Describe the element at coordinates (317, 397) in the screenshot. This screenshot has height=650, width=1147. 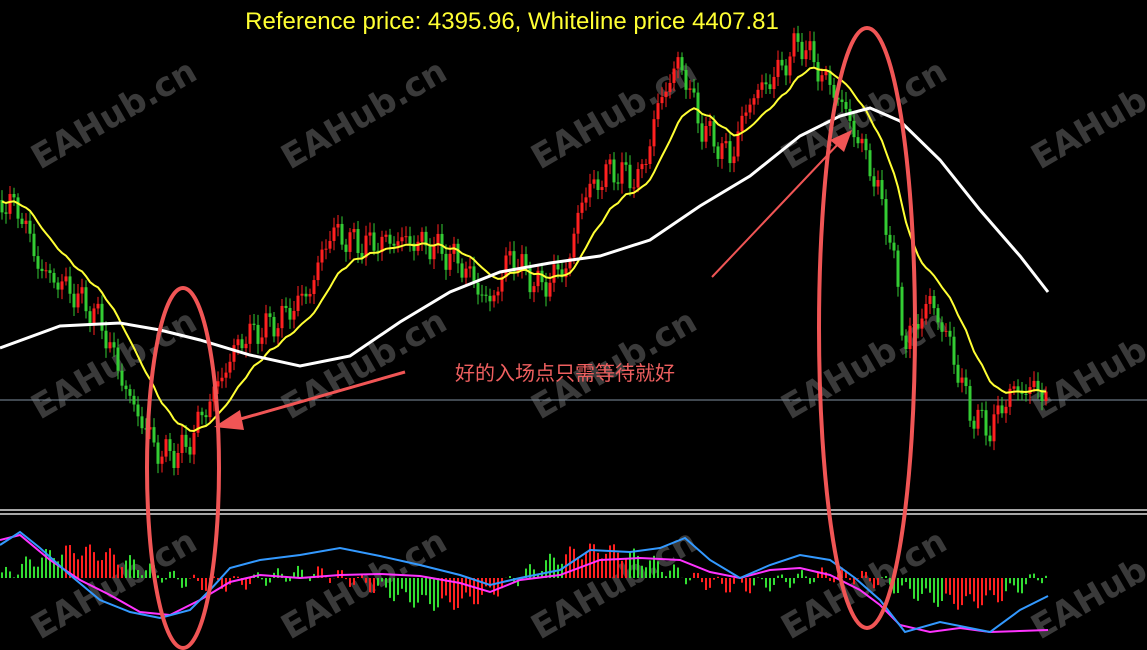
I see `arrow` at that location.